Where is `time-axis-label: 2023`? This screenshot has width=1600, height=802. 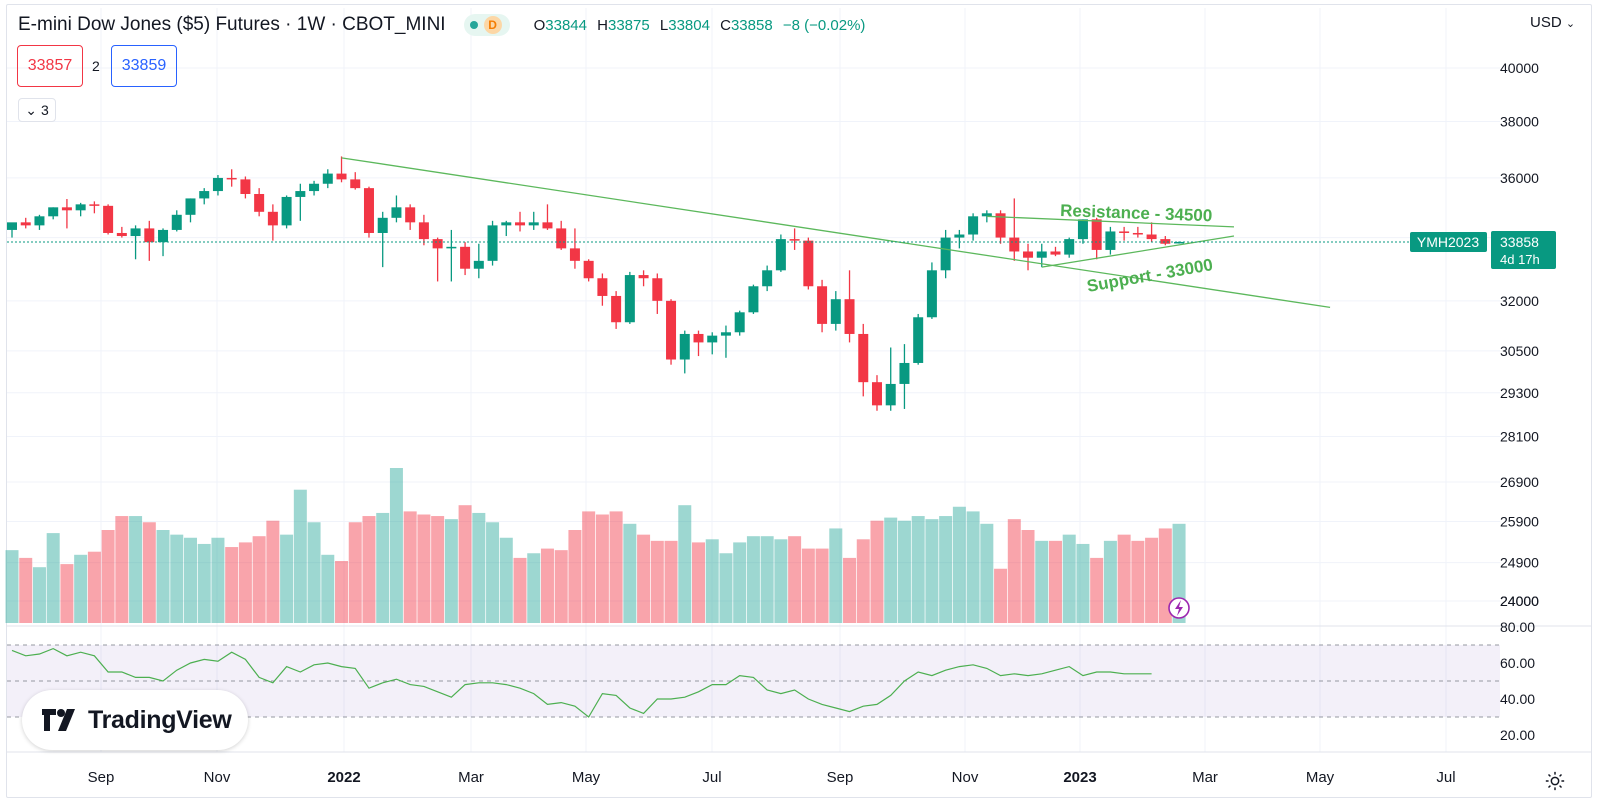
time-axis-label: 2023 is located at coordinates (1079, 777).